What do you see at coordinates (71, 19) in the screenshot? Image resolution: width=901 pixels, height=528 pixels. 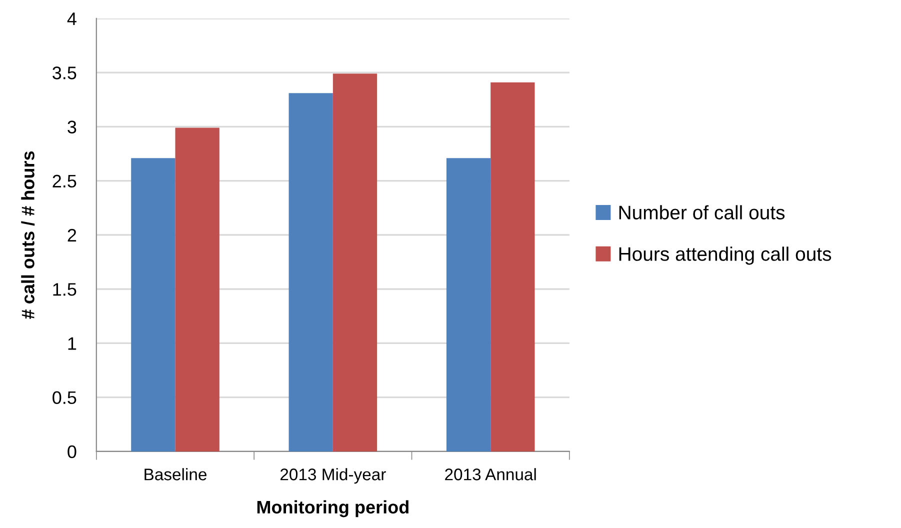 I see `y-tick-label: 4` at bounding box center [71, 19].